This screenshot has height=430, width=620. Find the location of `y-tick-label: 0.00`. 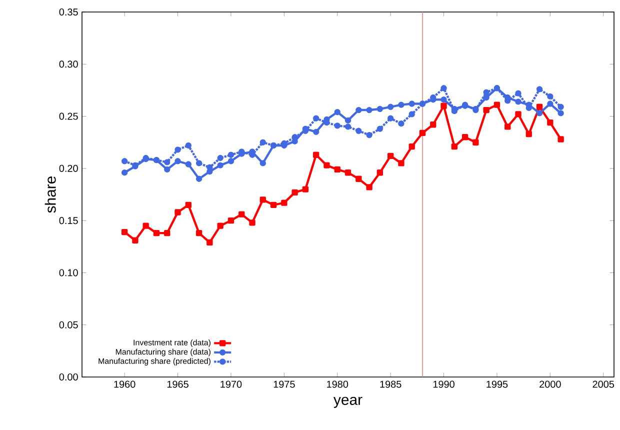

y-tick-label: 0.00 is located at coordinates (68, 377).